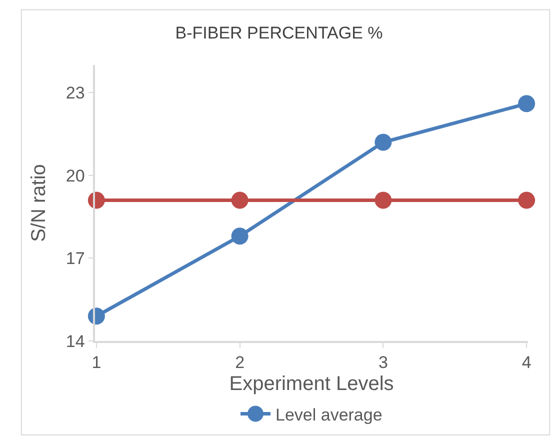 The width and height of the screenshot is (558, 444). Describe the element at coordinates (97, 362) in the screenshot. I see `x-tick-label: 1` at that location.